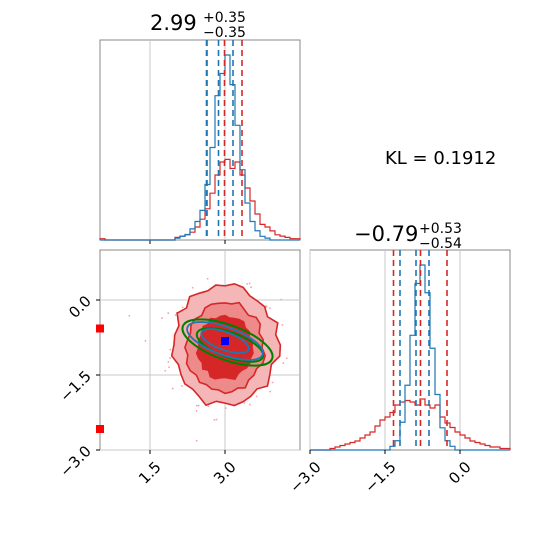 Image resolution: width=550 pixels, height=550 pixels. What do you see at coordinates (440, 158) in the screenshot?
I see `kl-annotation: KL = 0.1912` at bounding box center [440, 158].